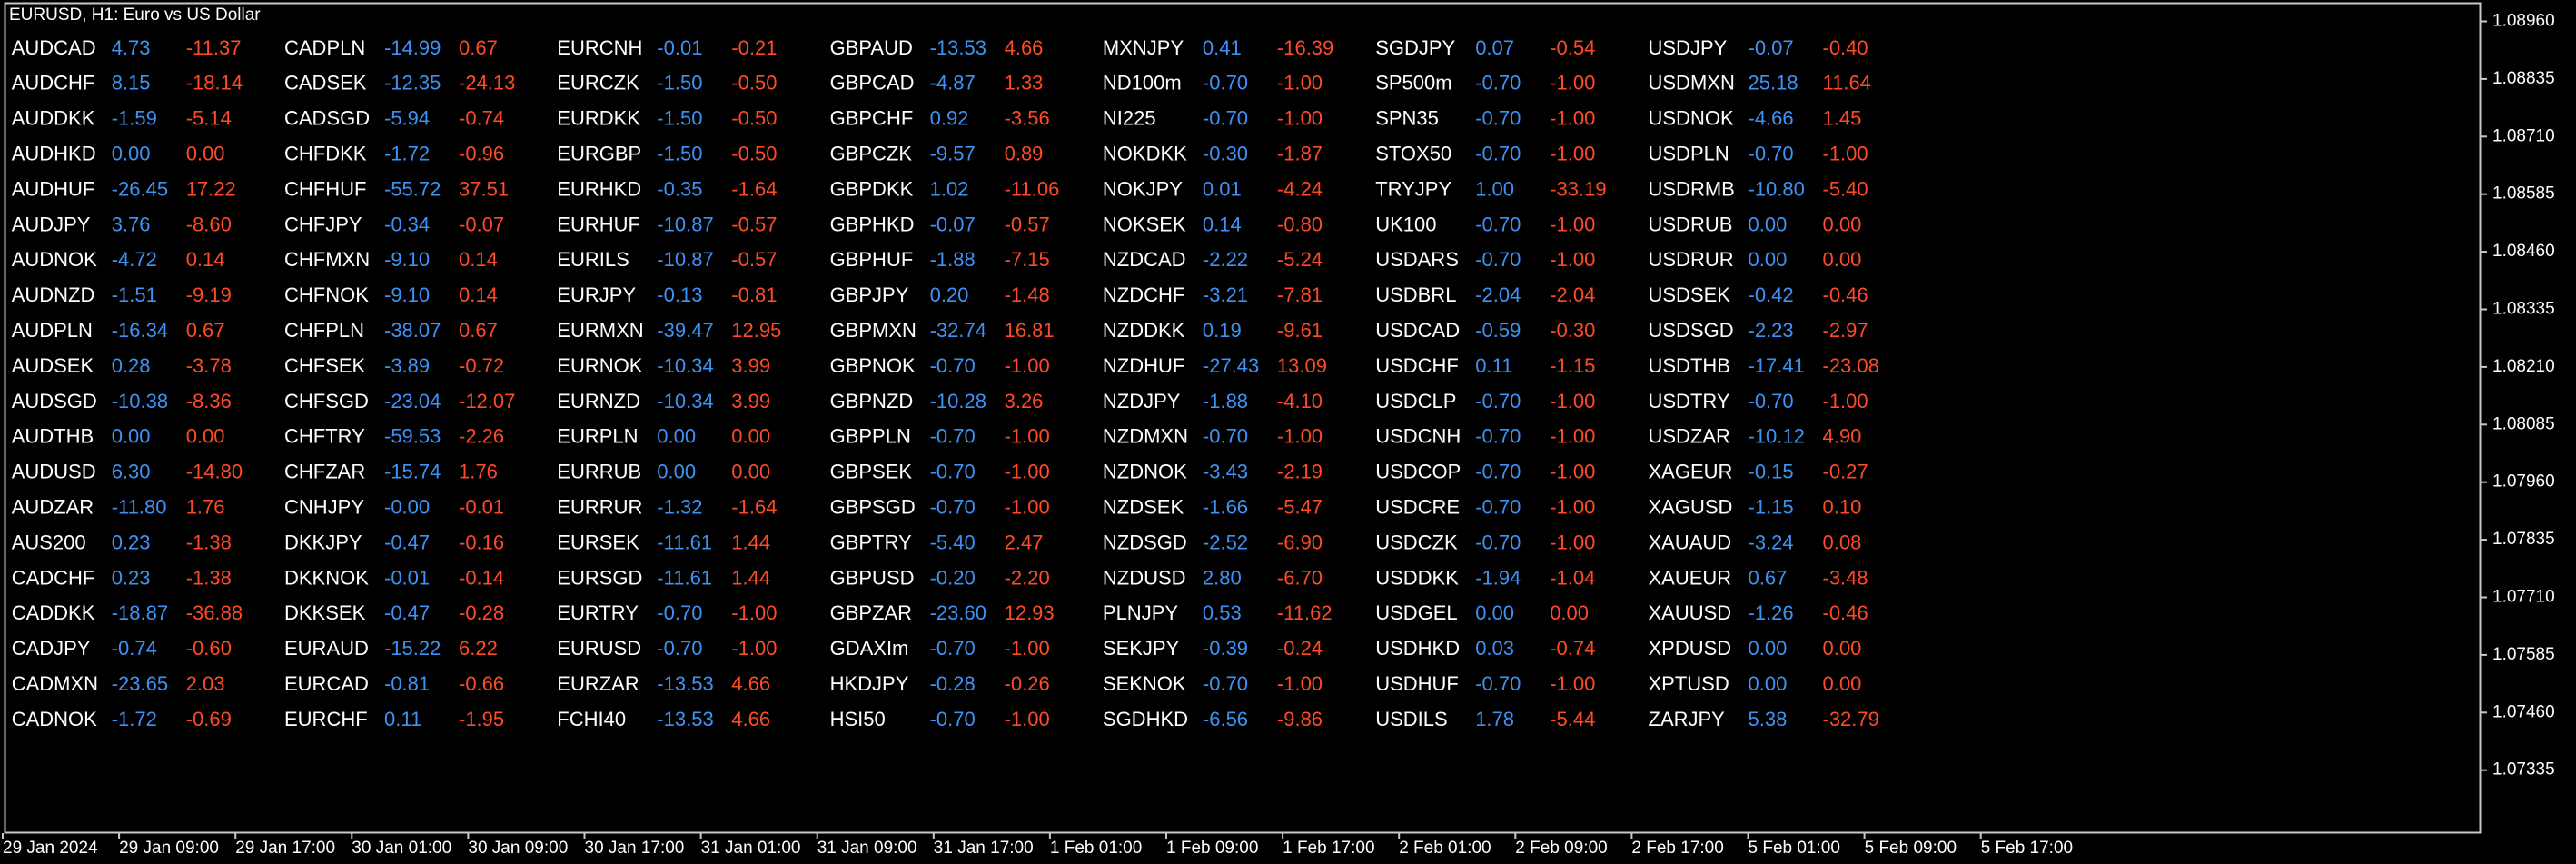 This screenshot has width=2576, height=864. What do you see at coordinates (205, 507) in the screenshot?
I see `swap-value: 1.76` at bounding box center [205, 507].